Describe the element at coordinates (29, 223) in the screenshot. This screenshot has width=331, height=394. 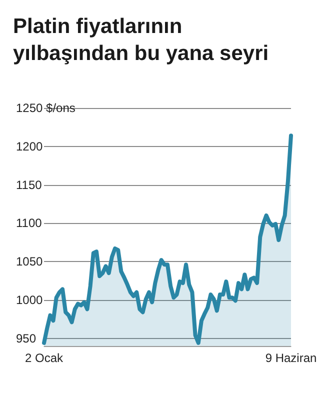
I see `y-tick-label: 1100` at that location.